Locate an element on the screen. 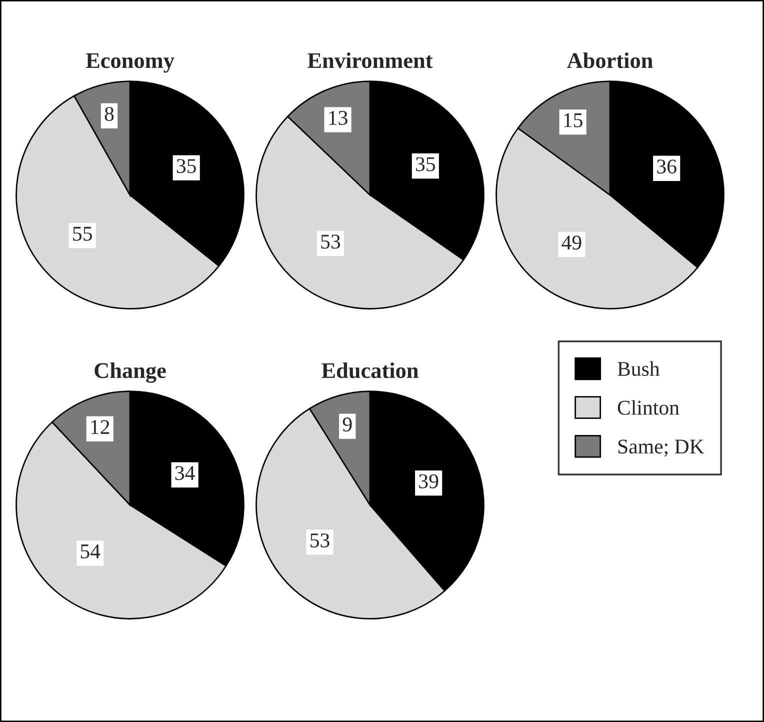  data-label: 55 is located at coordinates (82, 233).